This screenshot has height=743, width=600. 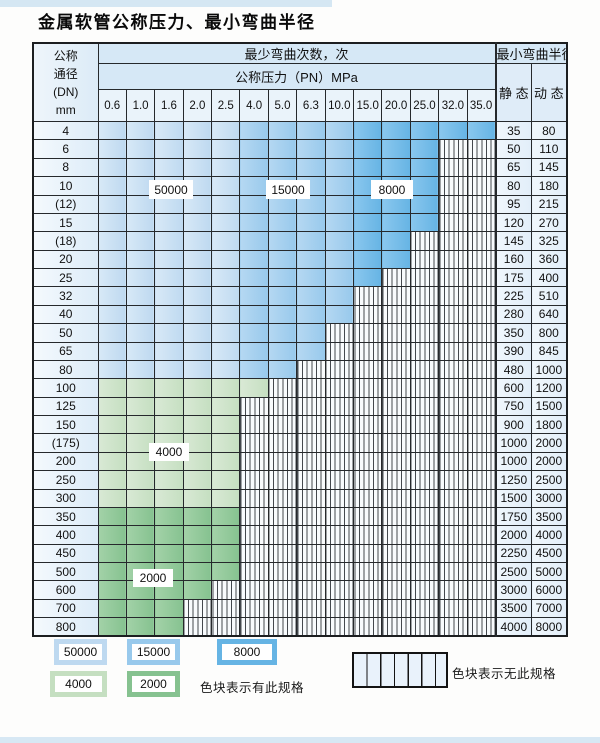 What do you see at coordinates (400, 670) in the screenshot?
I see `legend-no-spec-swatch` at bounding box center [400, 670].